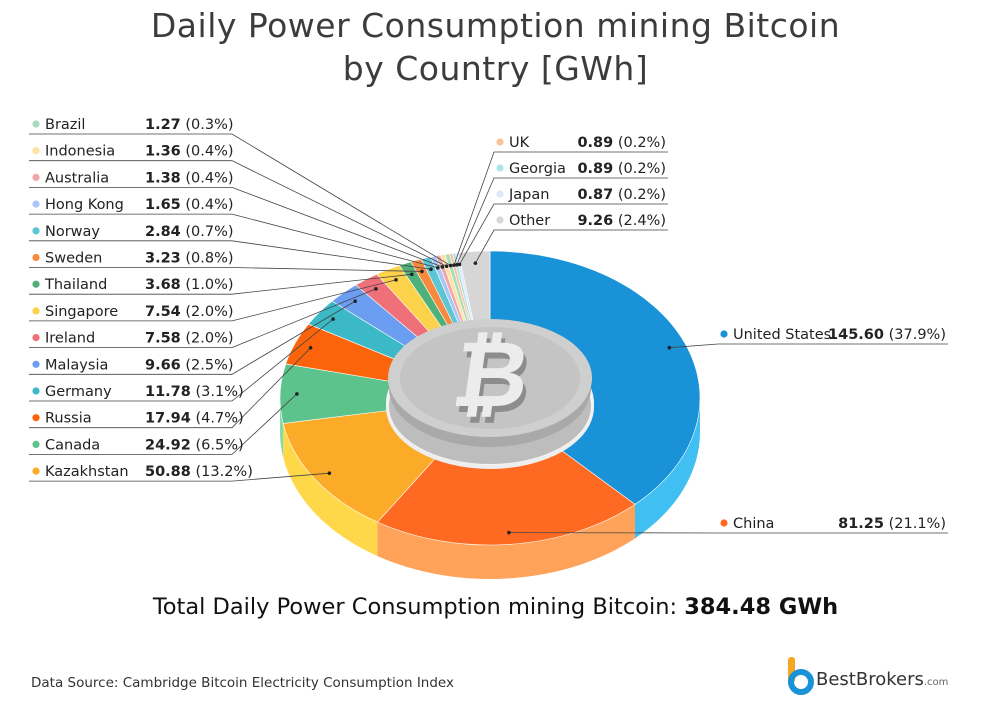 Image resolution: width=991 pixels, height=710 pixels. I want to click on legend-item-russia: Russia 17.94 (4.7%), so click(138, 419).